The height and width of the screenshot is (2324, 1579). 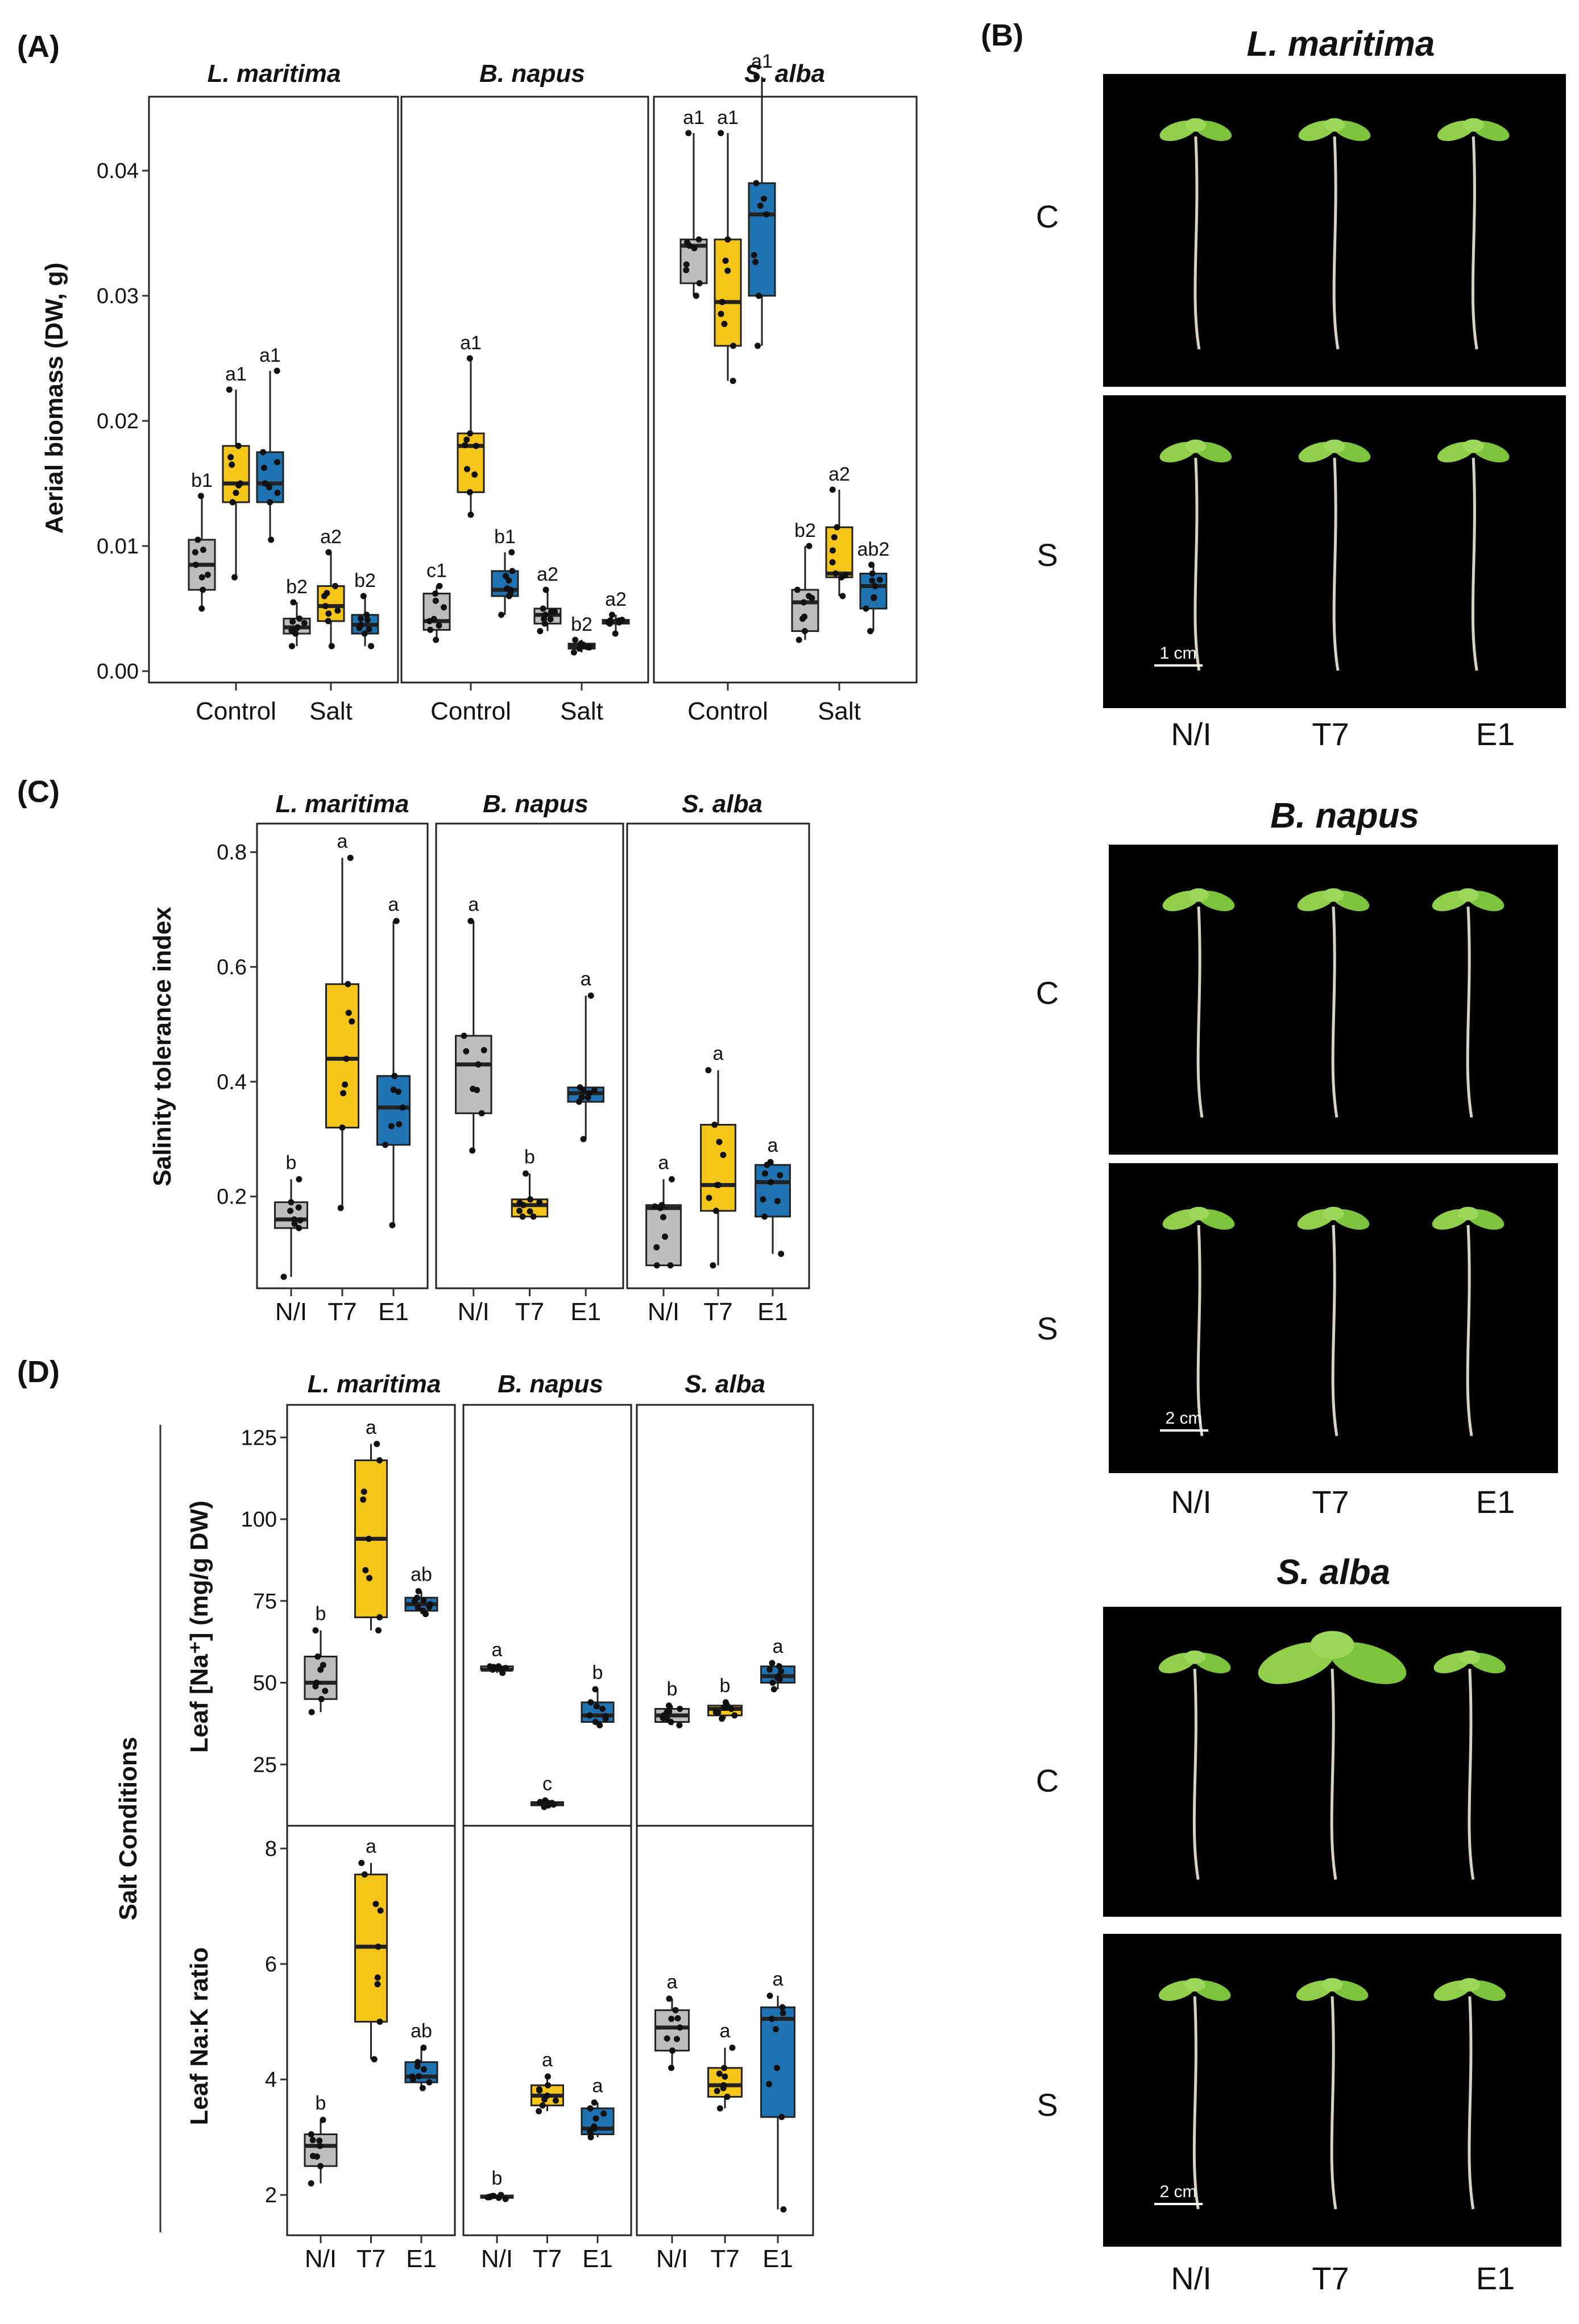 What do you see at coordinates (1334, 552) in the screenshot?
I see `panel-b-photo-0-1: 1 cm` at bounding box center [1334, 552].